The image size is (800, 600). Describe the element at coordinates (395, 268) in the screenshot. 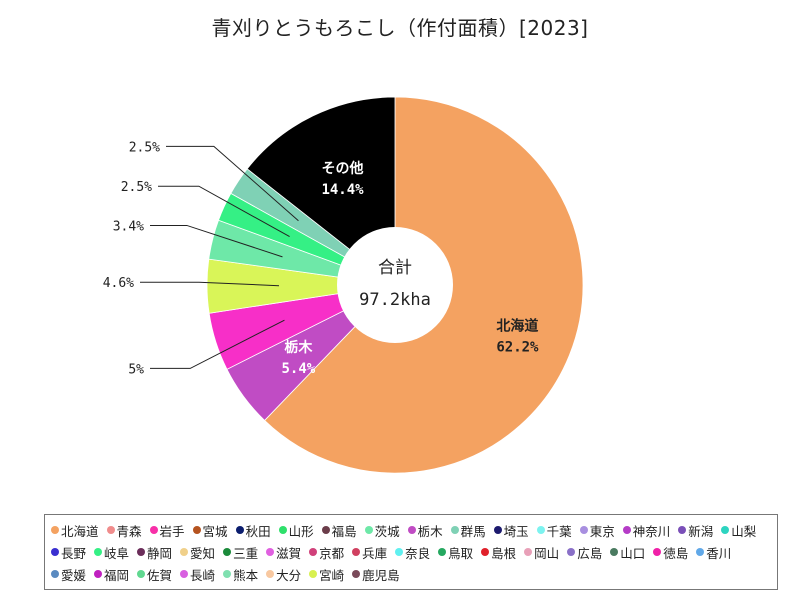

I see `center-label-title: 合計` at that location.